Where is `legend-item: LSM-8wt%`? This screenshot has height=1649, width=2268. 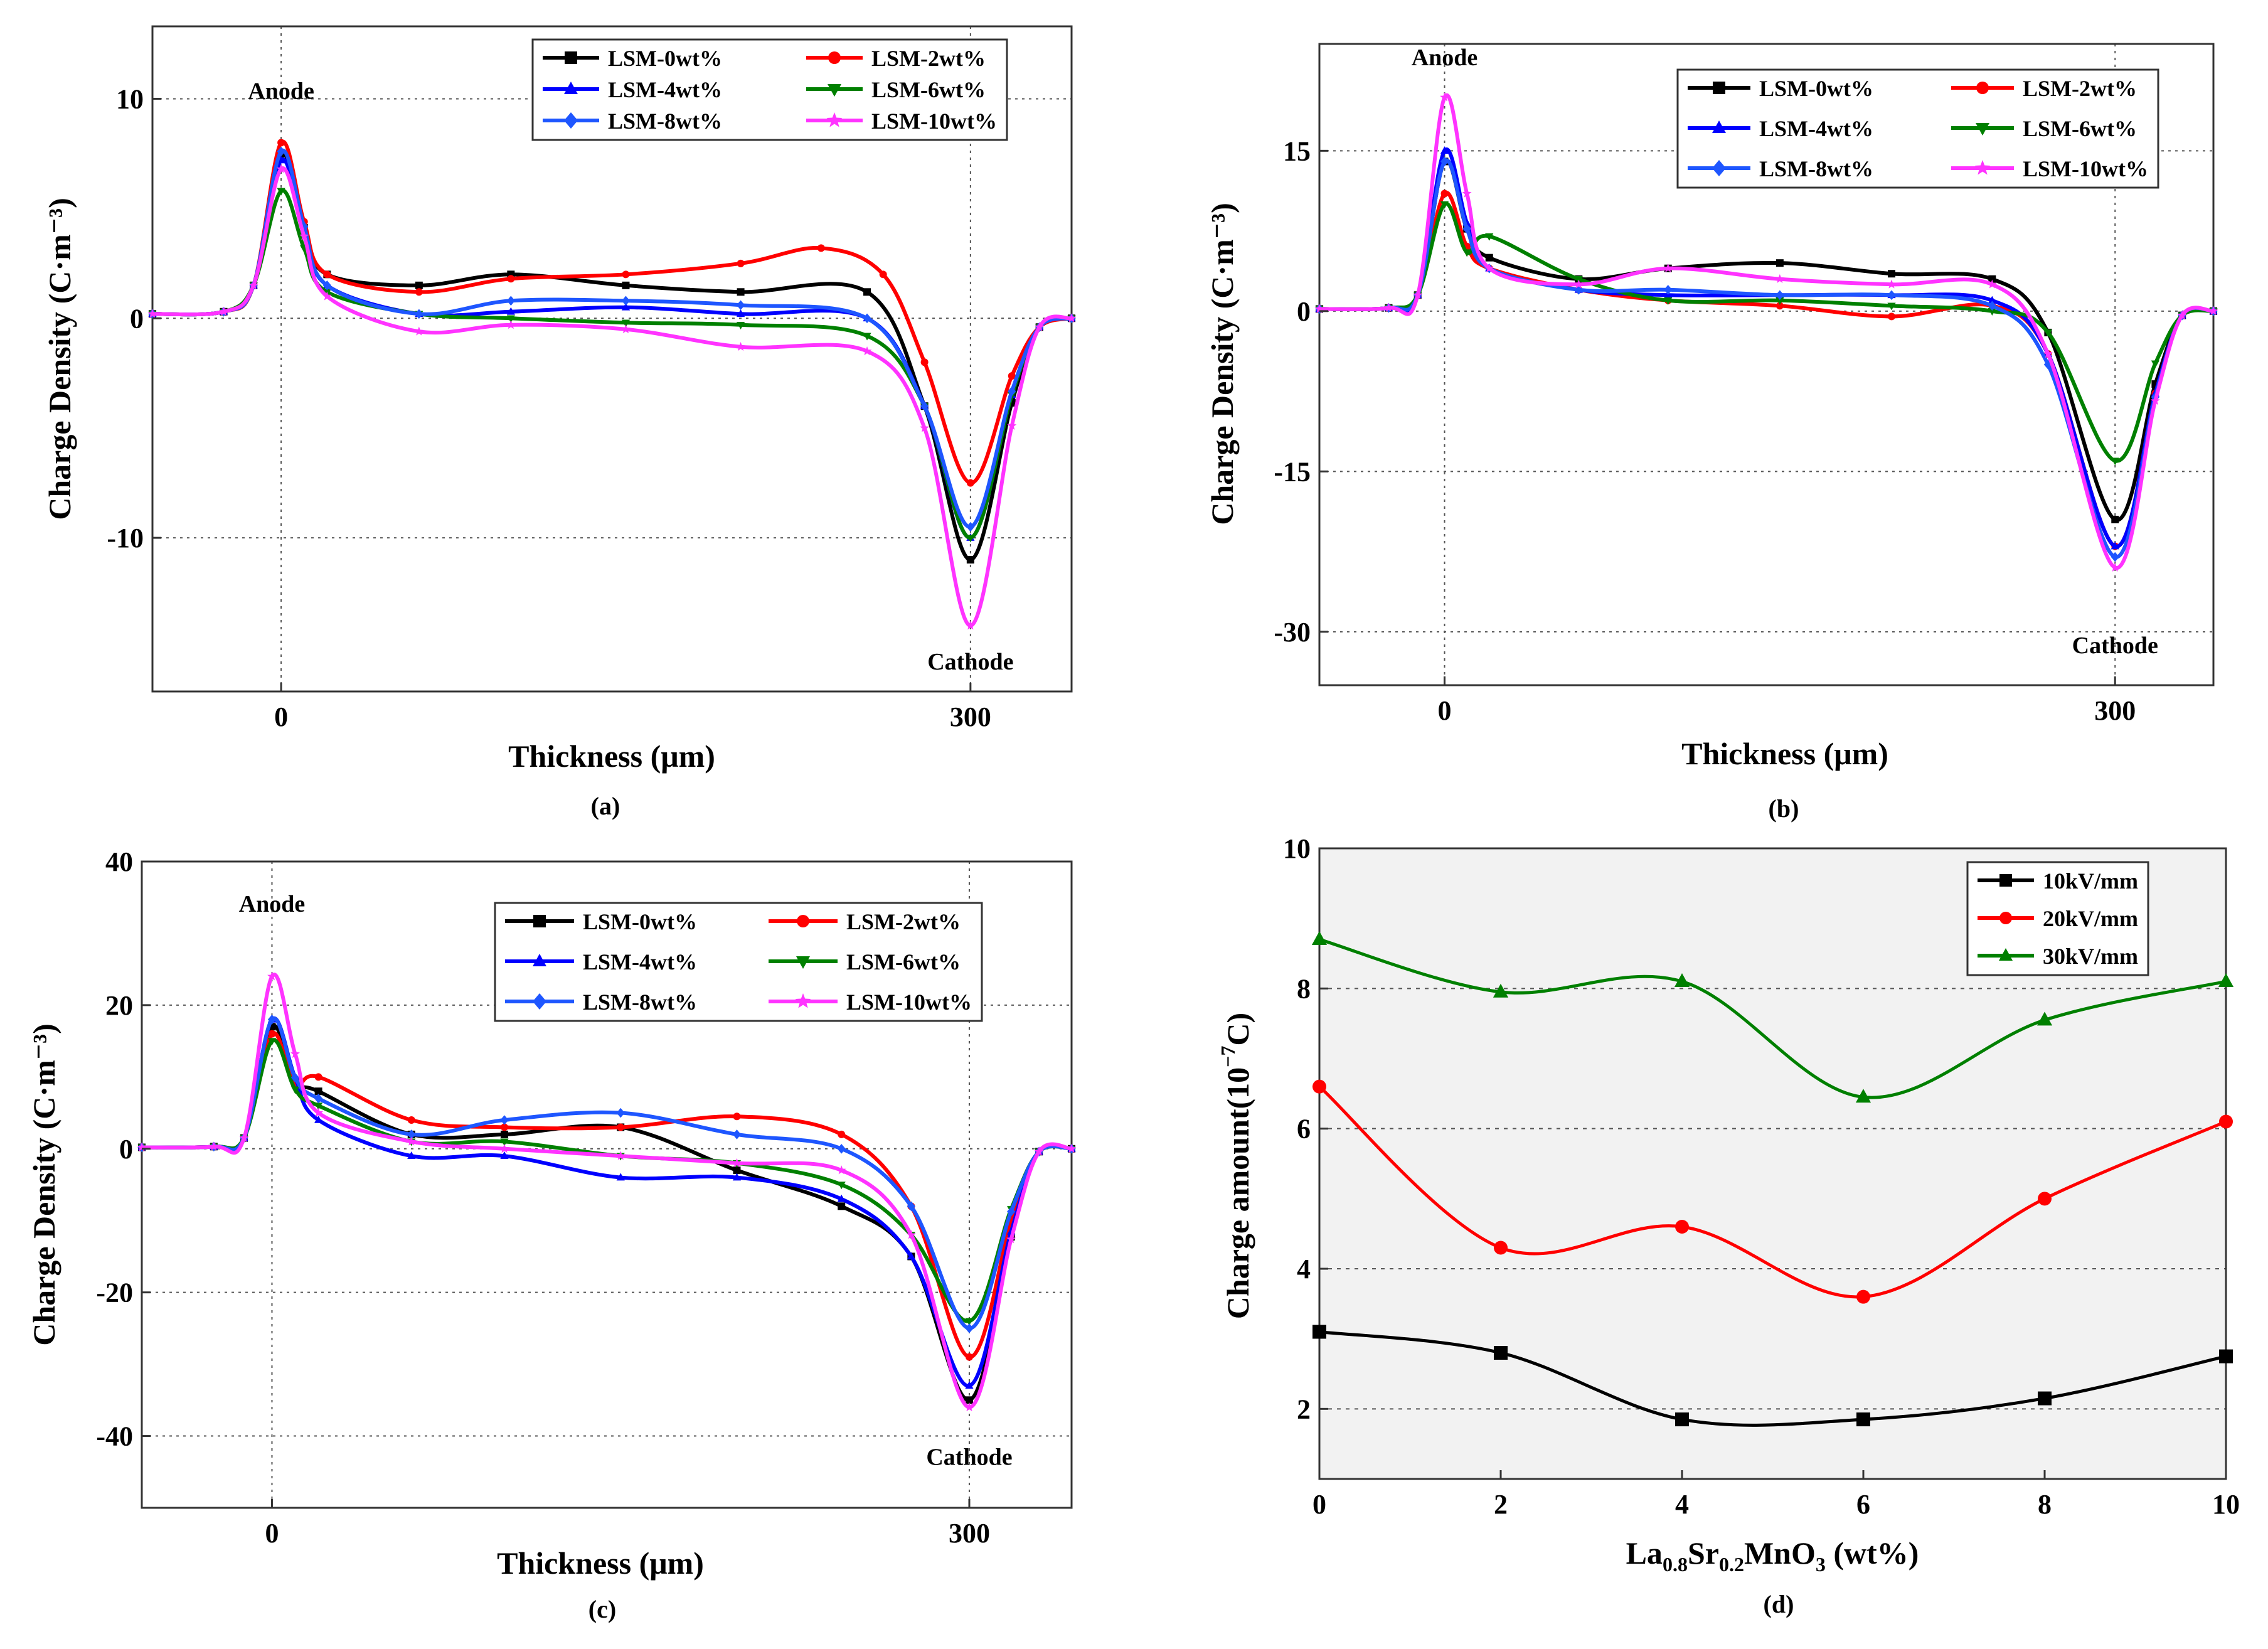
legend-item: LSM-8wt% is located at coordinates (632, 121).